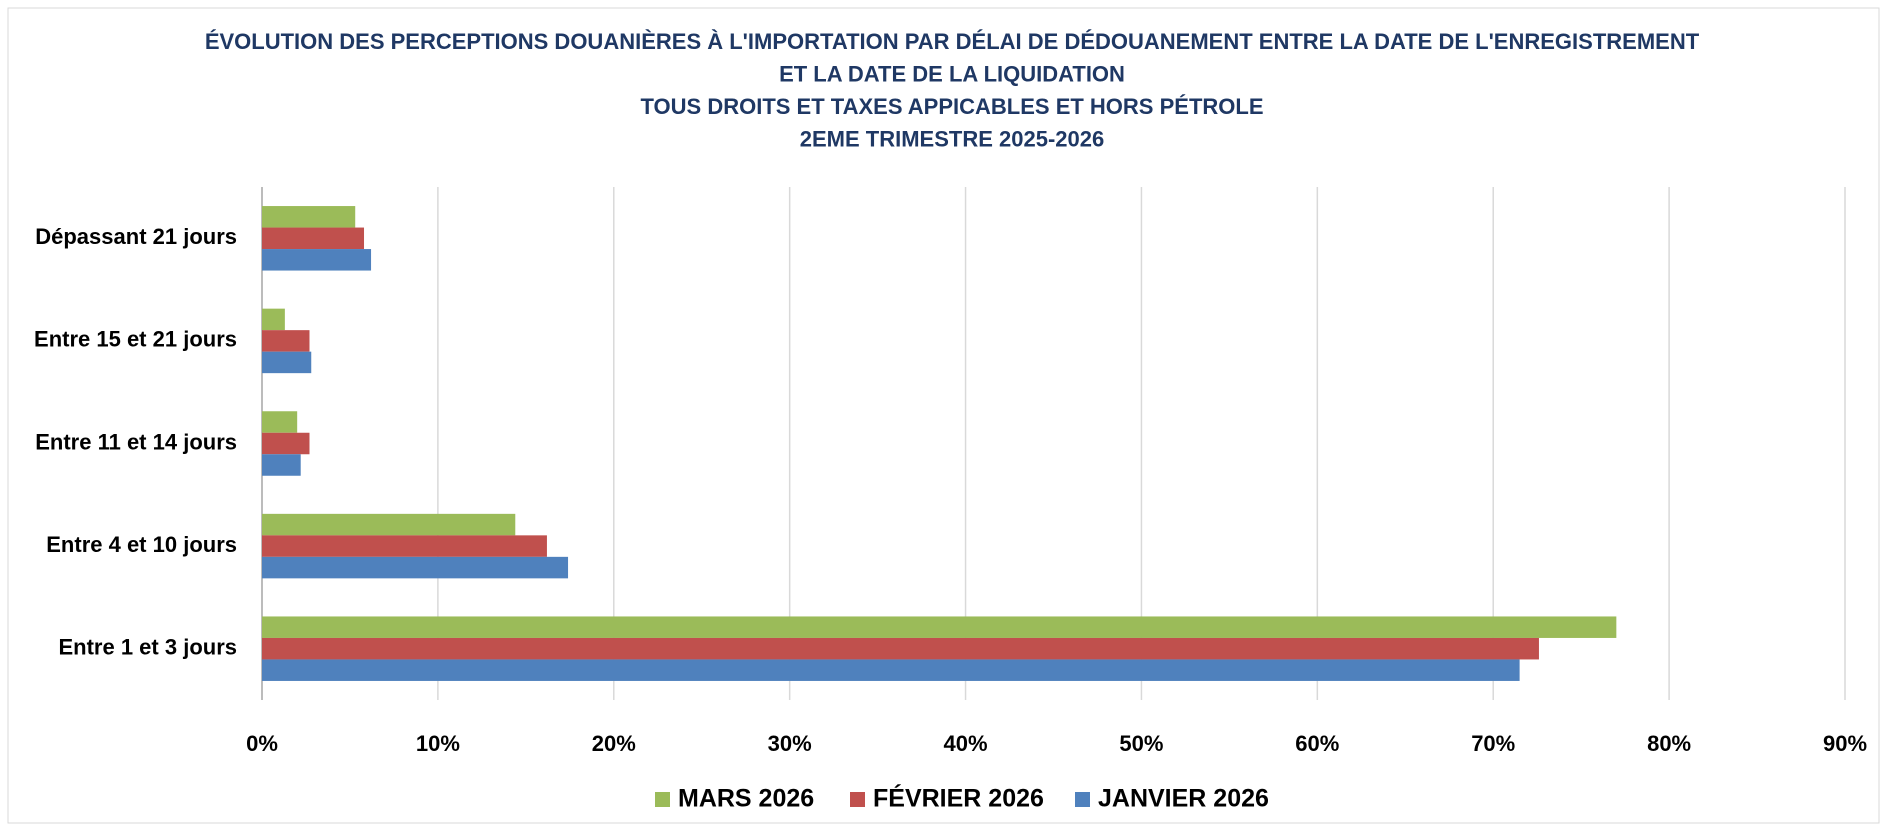 The width and height of the screenshot is (1887, 831). I want to click on x-tick-label: 80%, so click(1669, 743).